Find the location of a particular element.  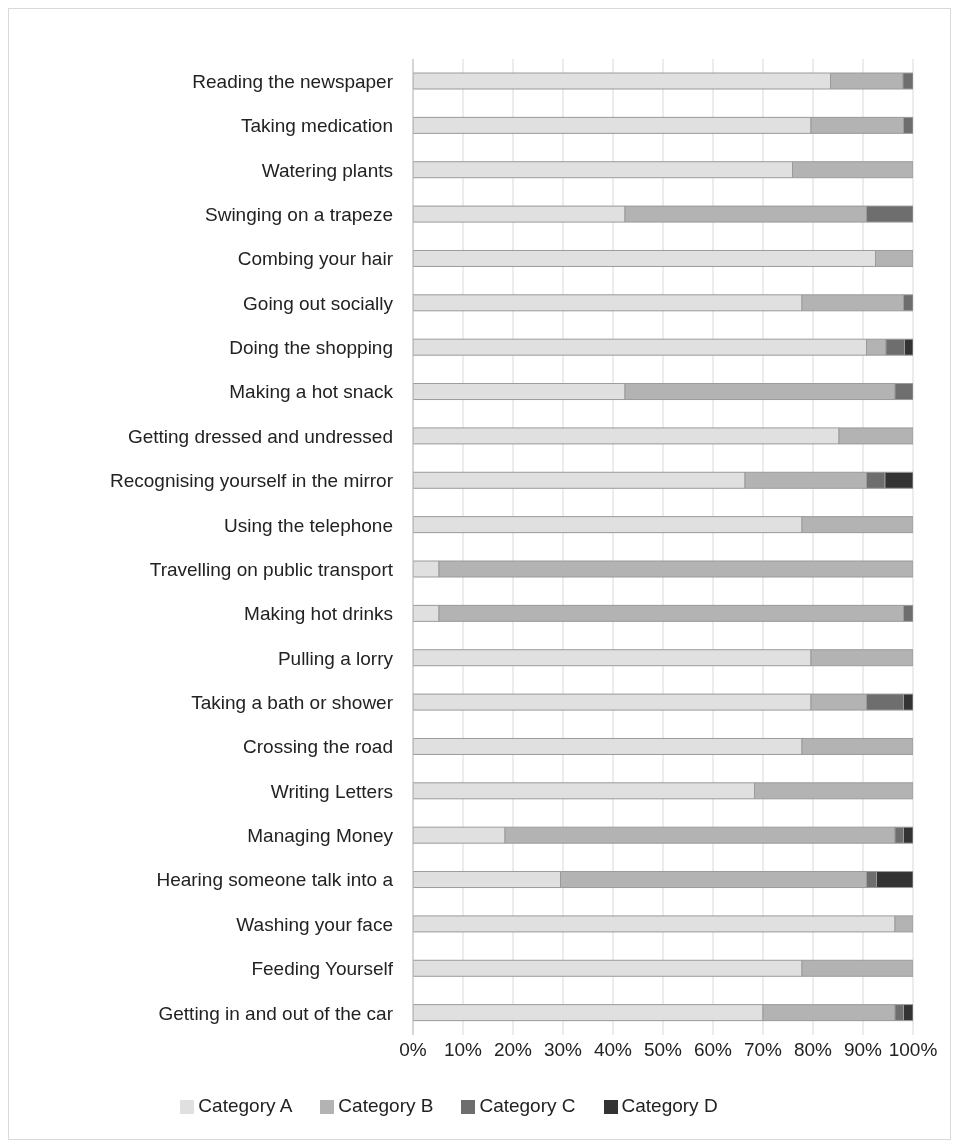

y-tick-label: Reading the newspaper is located at coordinates (293, 81).